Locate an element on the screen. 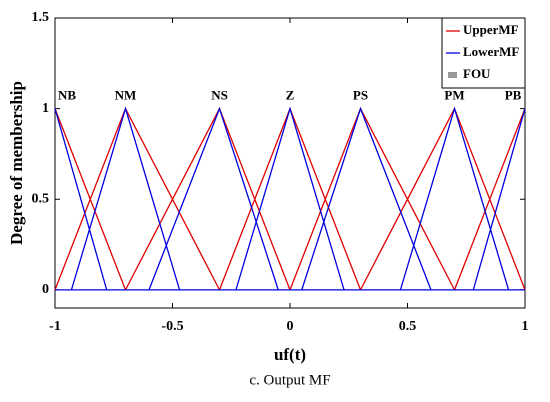 This screenshot has height=402, width=550. x-tick-label: 0 is located at coordinates (290, 326).